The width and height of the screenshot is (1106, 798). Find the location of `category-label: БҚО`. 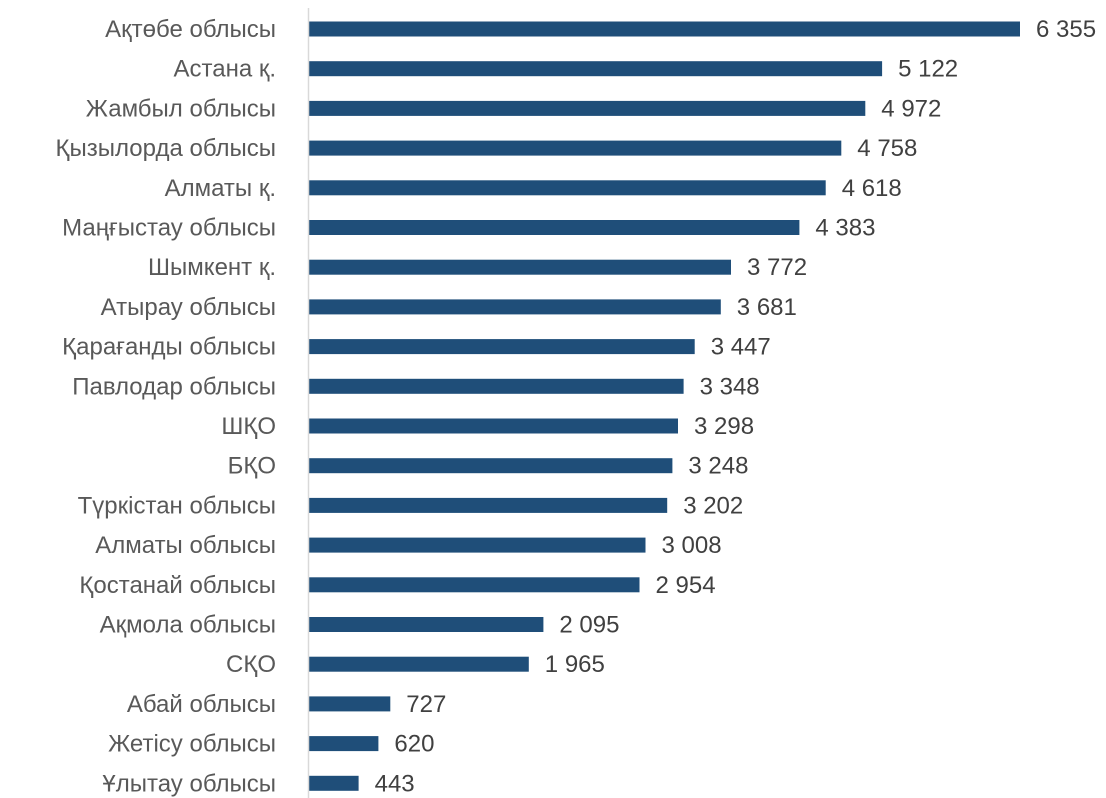

category-label: БҚО is located at coordinates (252, 466).